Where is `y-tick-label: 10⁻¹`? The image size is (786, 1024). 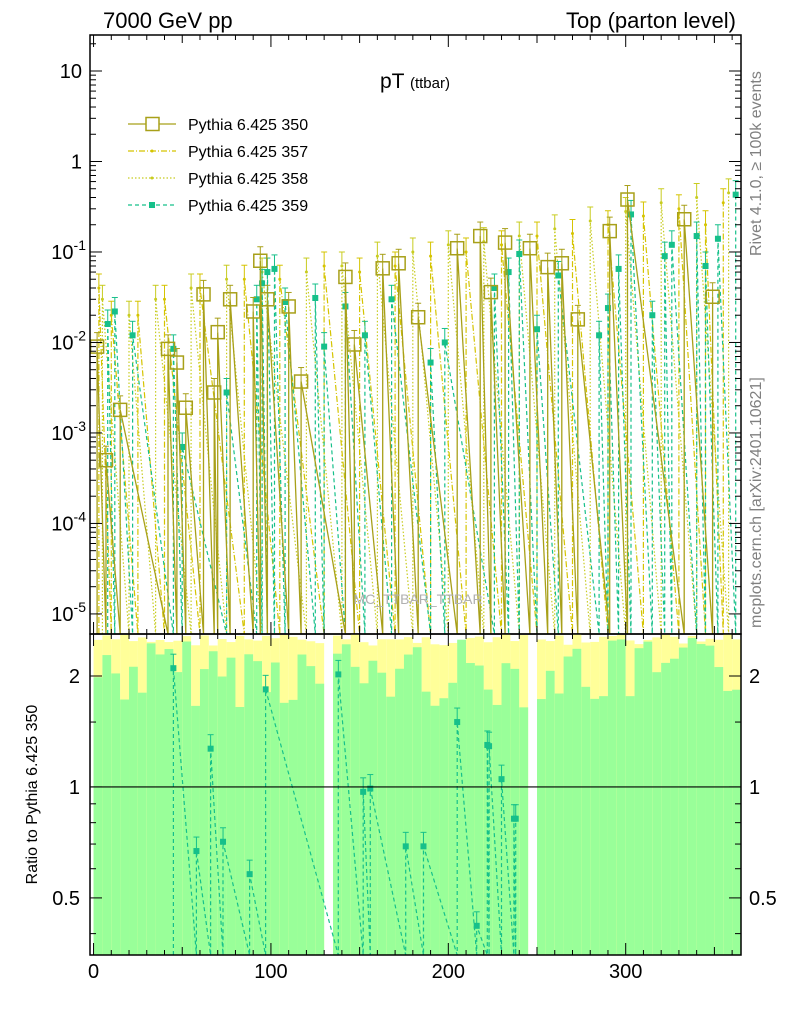
y-tick-label: 10⁻¹ is located at coordinates (68, 250).